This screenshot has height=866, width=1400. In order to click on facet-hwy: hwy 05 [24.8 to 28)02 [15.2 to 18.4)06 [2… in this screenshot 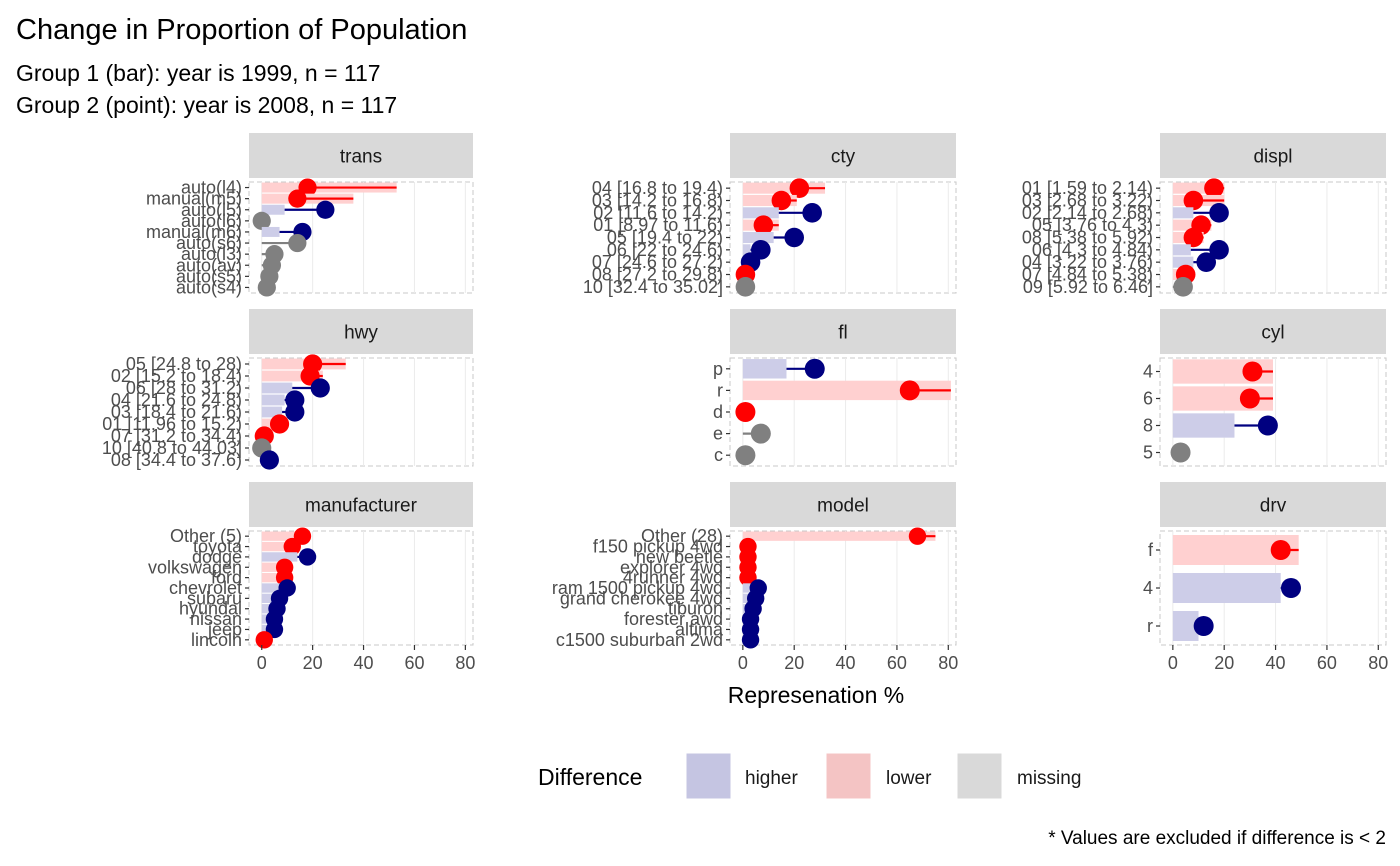, I will do `click(288, 389)`.